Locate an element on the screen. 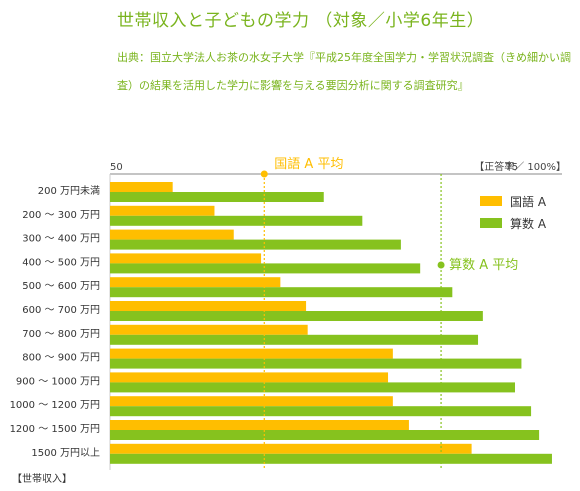  average-label-bg is located at coordinates (492, 263).